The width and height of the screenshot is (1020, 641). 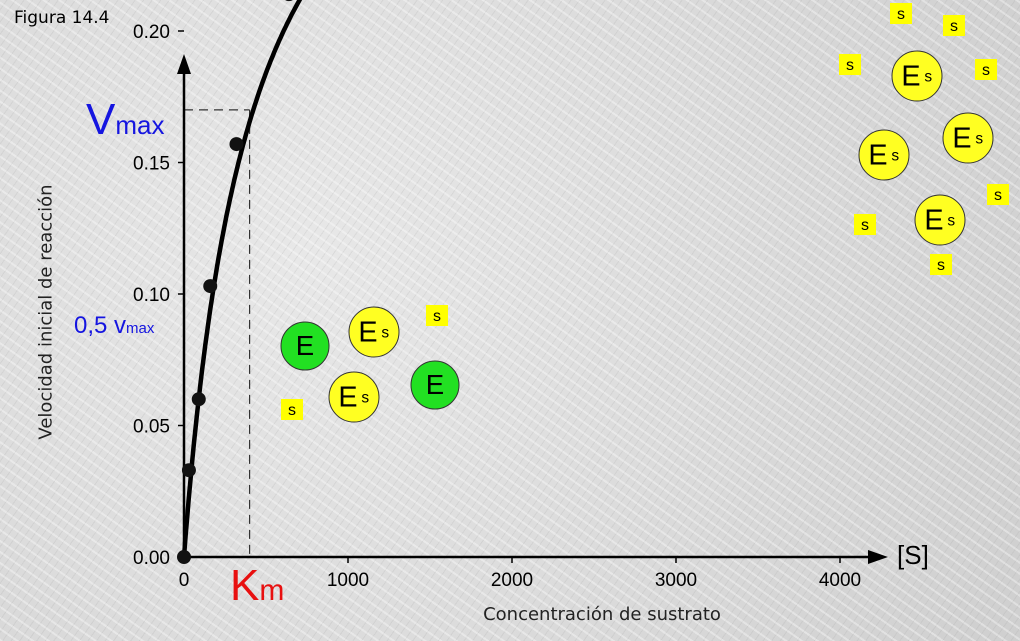 What do you see at coordinates (151, 295) in the screenshot?
I see `y-tick-label: 0.10` at bounding box center [151, 295].